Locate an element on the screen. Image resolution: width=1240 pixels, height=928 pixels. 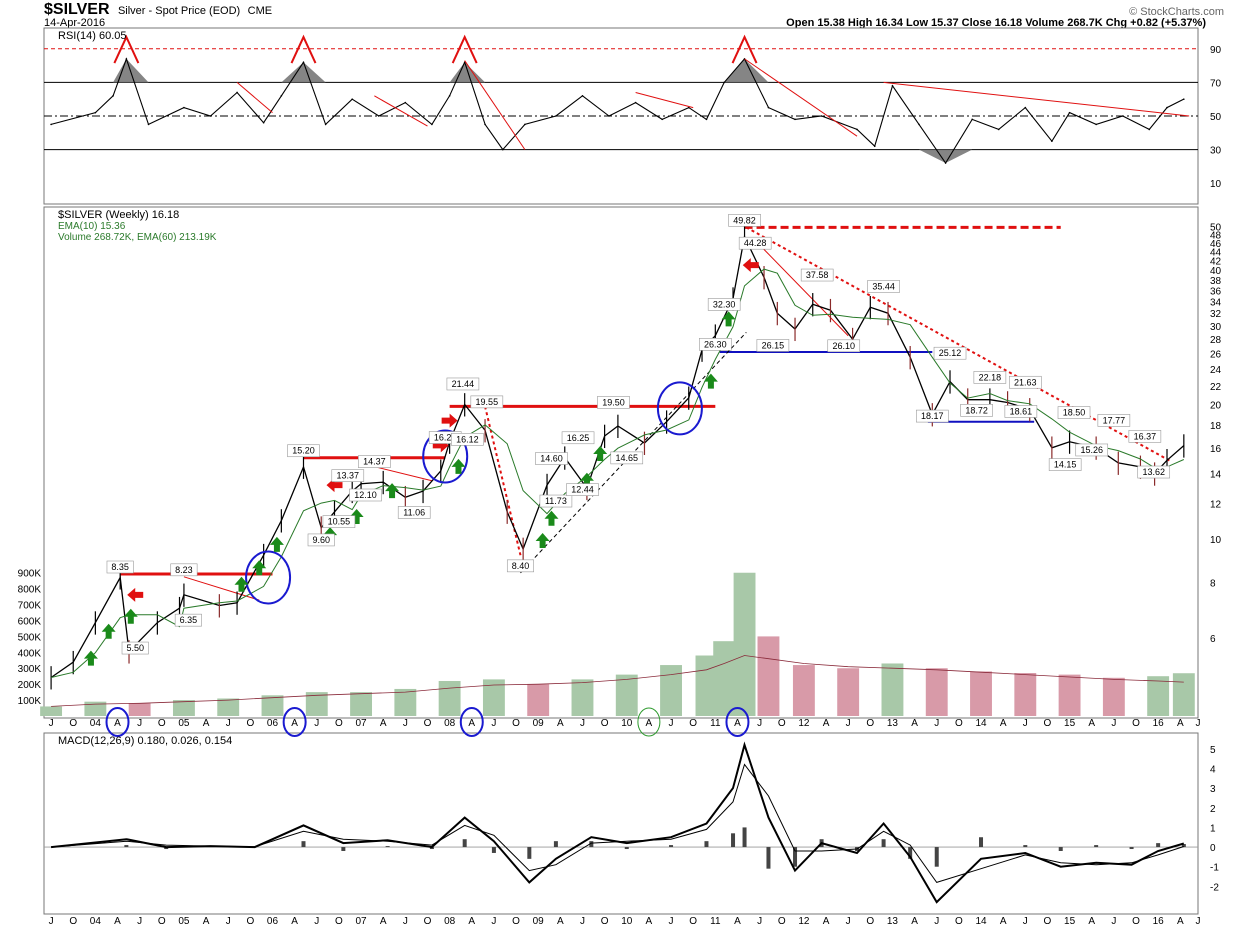
price-value-label: 5.50 is located at coordinates (135, 648).